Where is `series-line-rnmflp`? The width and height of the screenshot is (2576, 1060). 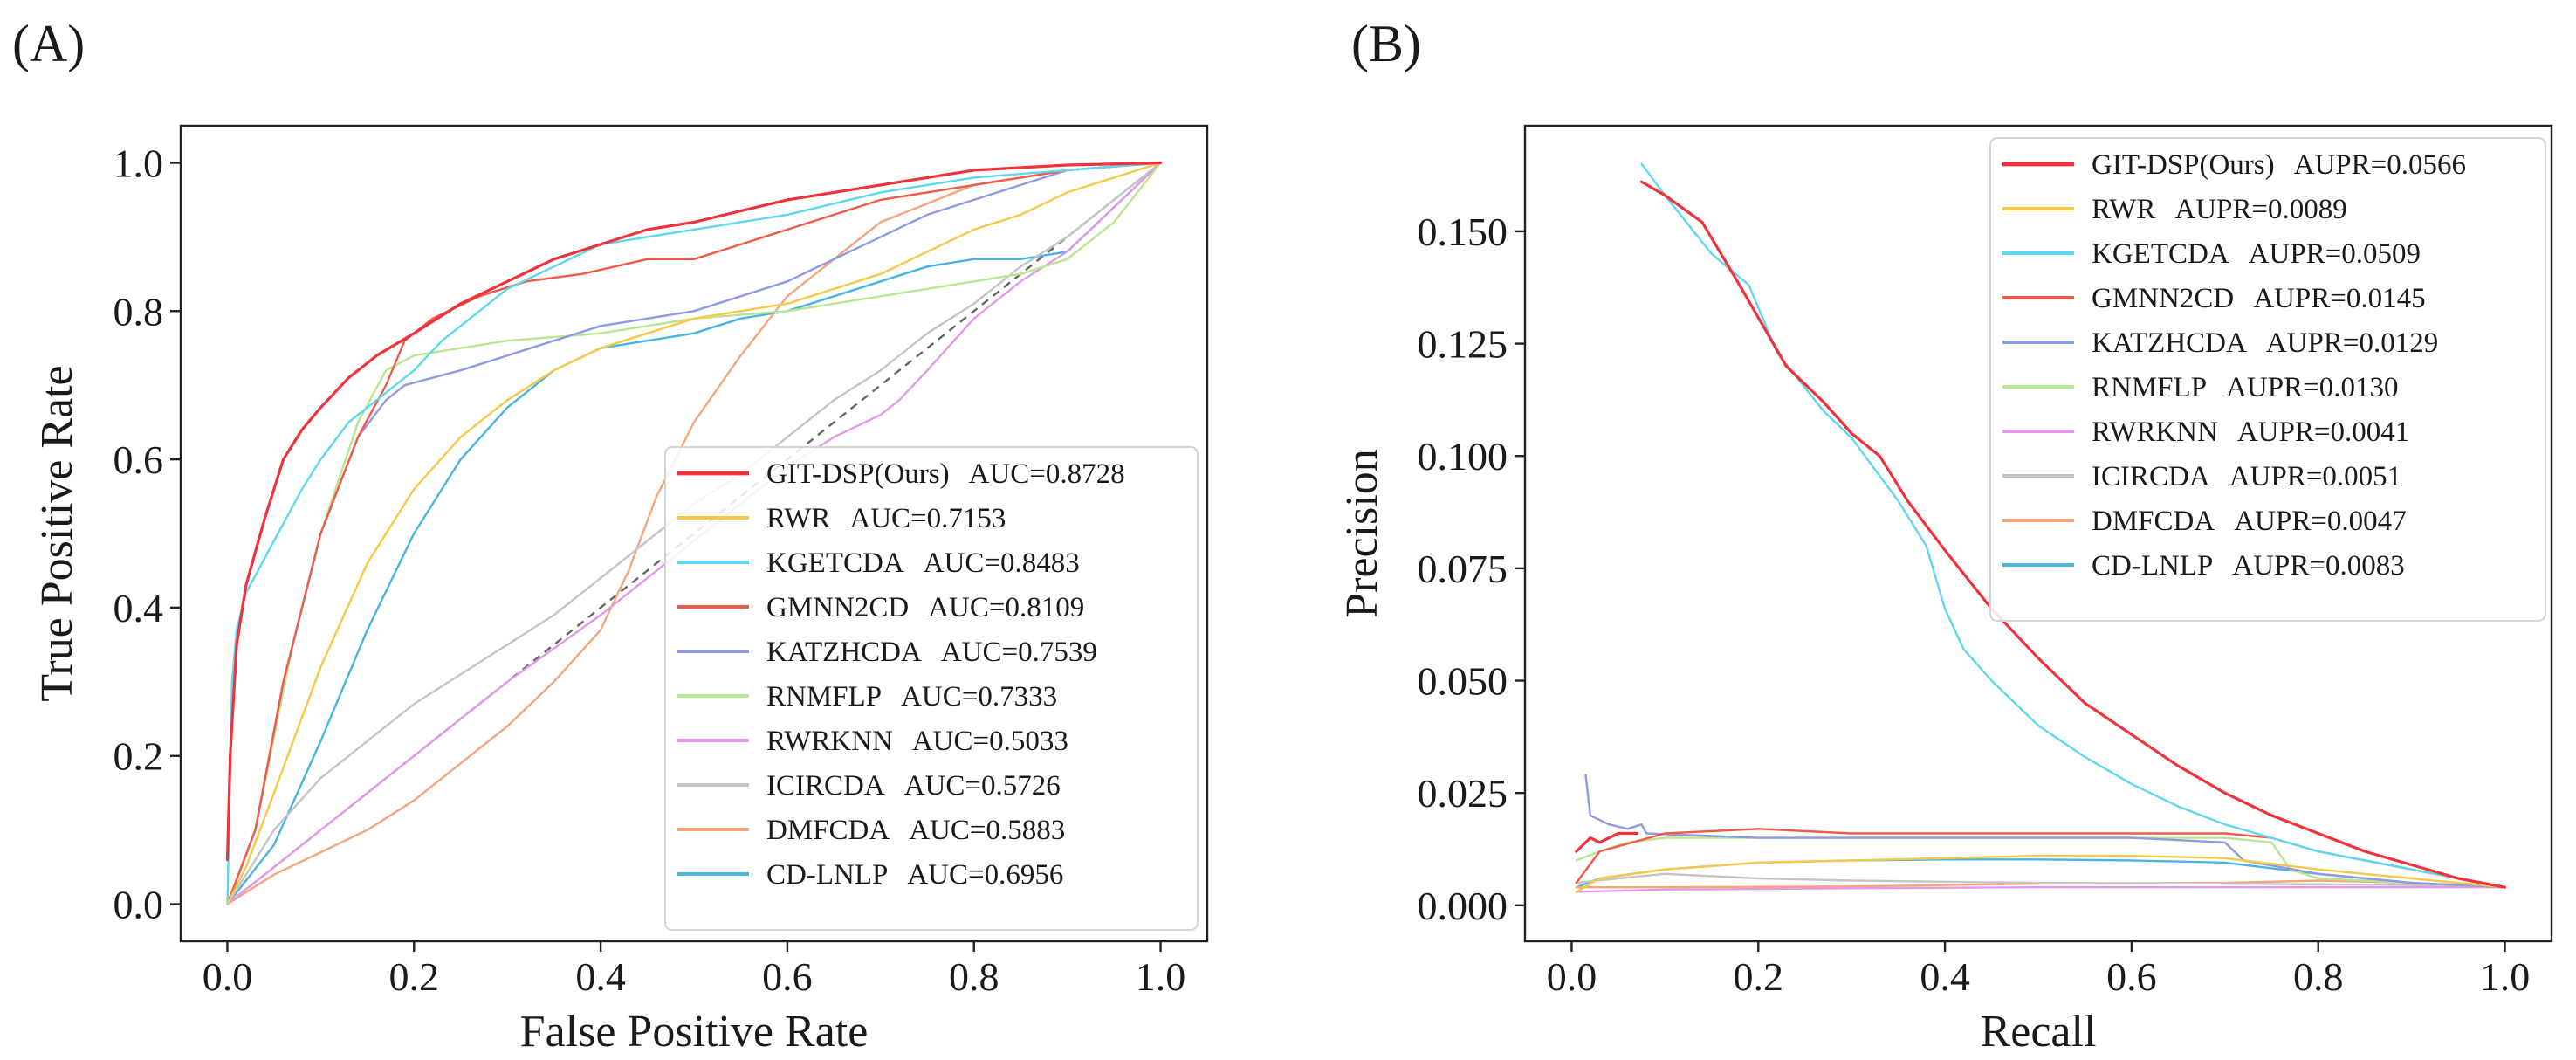 series-line-rnmflp is located at coordinates (2040, 862).